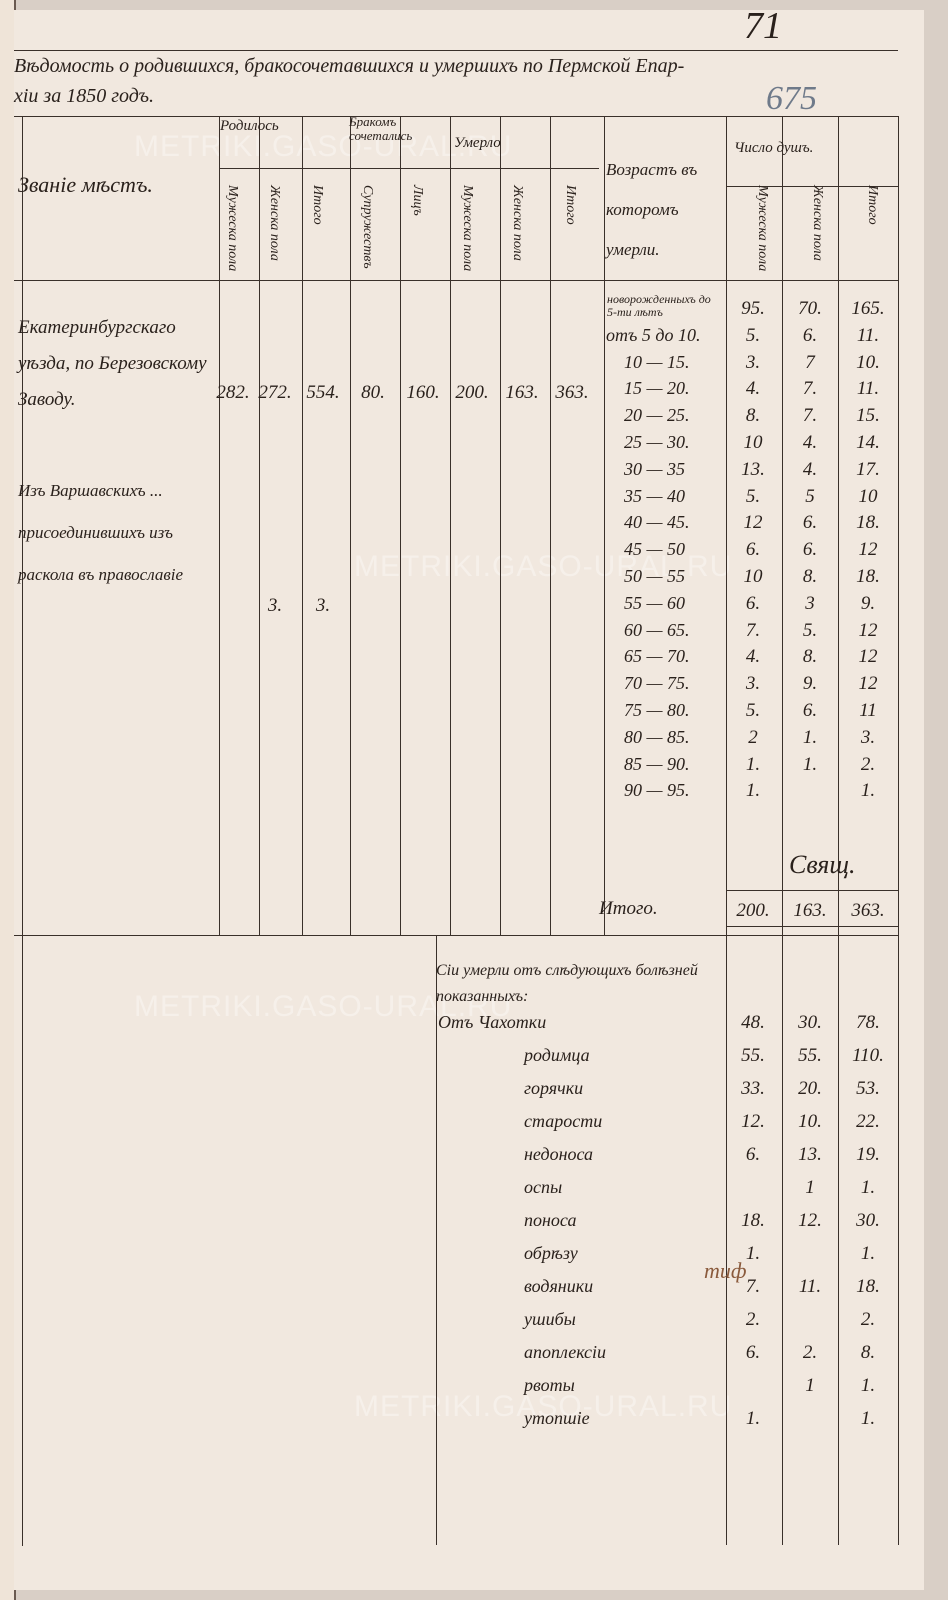  I want to click on cause-name: водяники, so click(559, 1286).